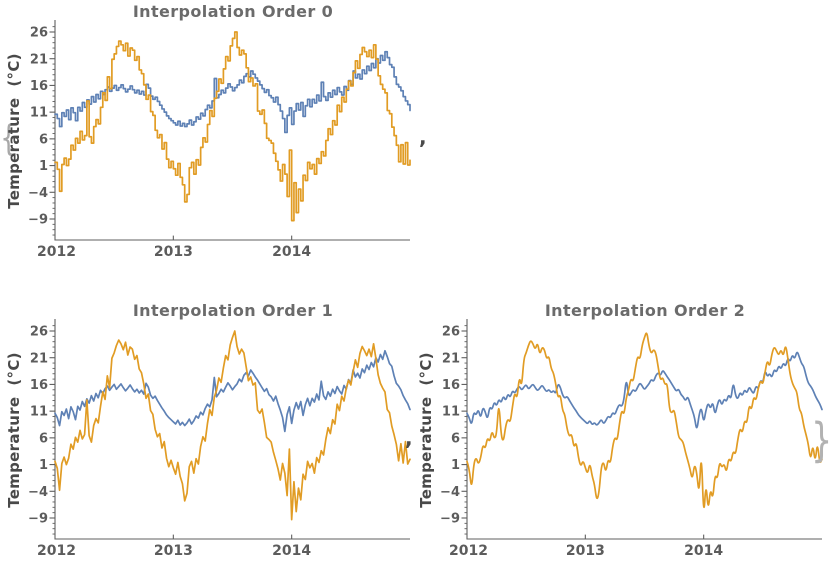  I want to click on chart-title-order-0: Interpolation Order 0, so click(233, 11).